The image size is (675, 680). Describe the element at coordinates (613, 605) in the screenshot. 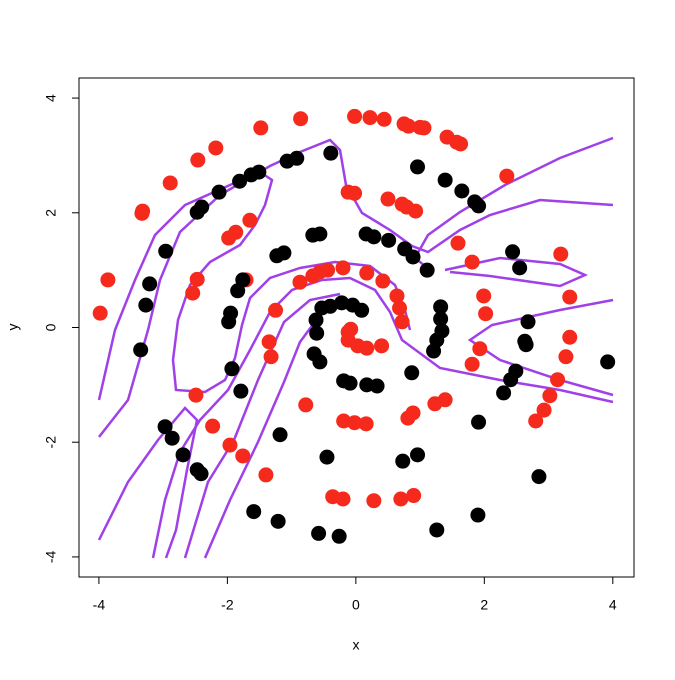

I see `x-tick-label: 4` at that location.